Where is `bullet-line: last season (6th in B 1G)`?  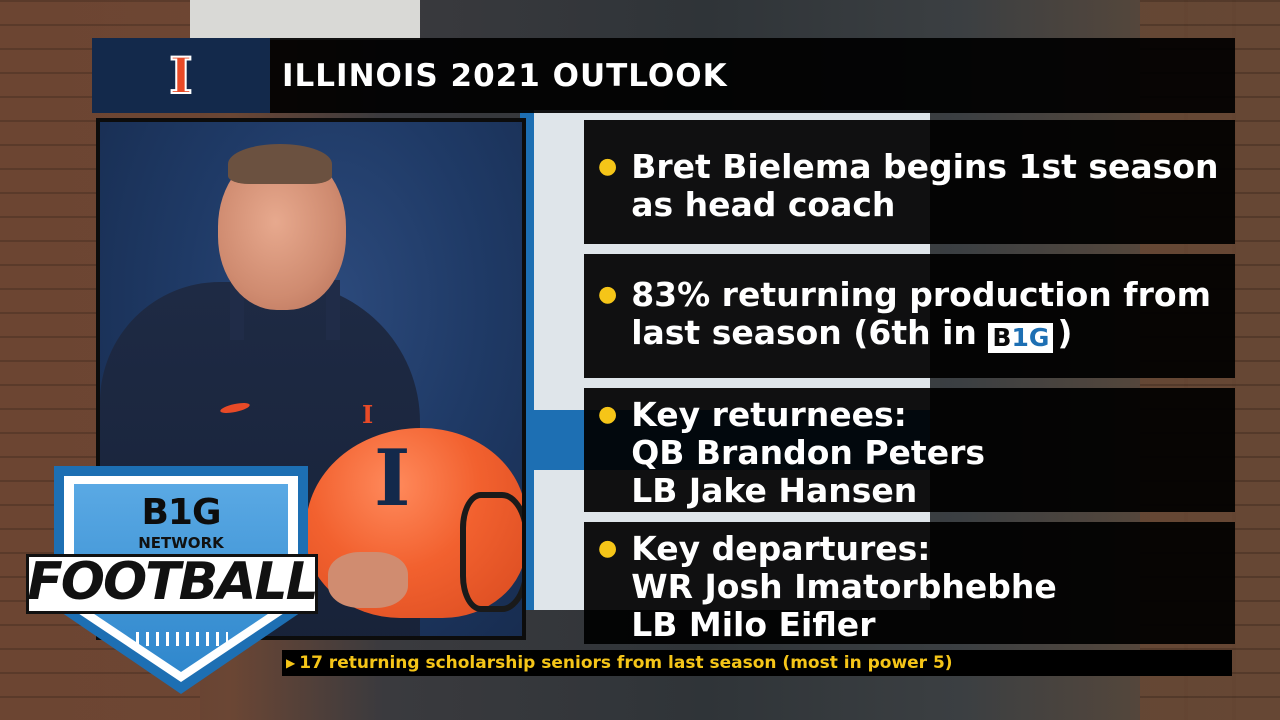 bullet-line: last season (6th in B 1G) is located at coordinates (921, 333).